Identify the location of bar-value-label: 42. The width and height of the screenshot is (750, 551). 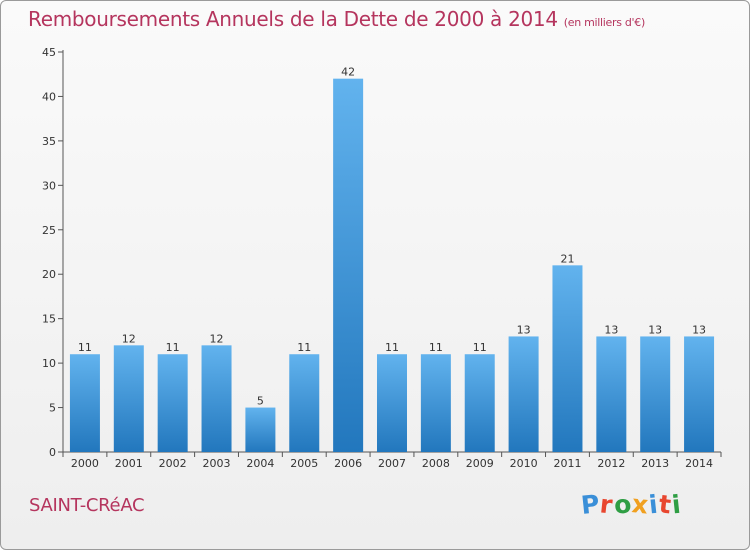
(348, 72).